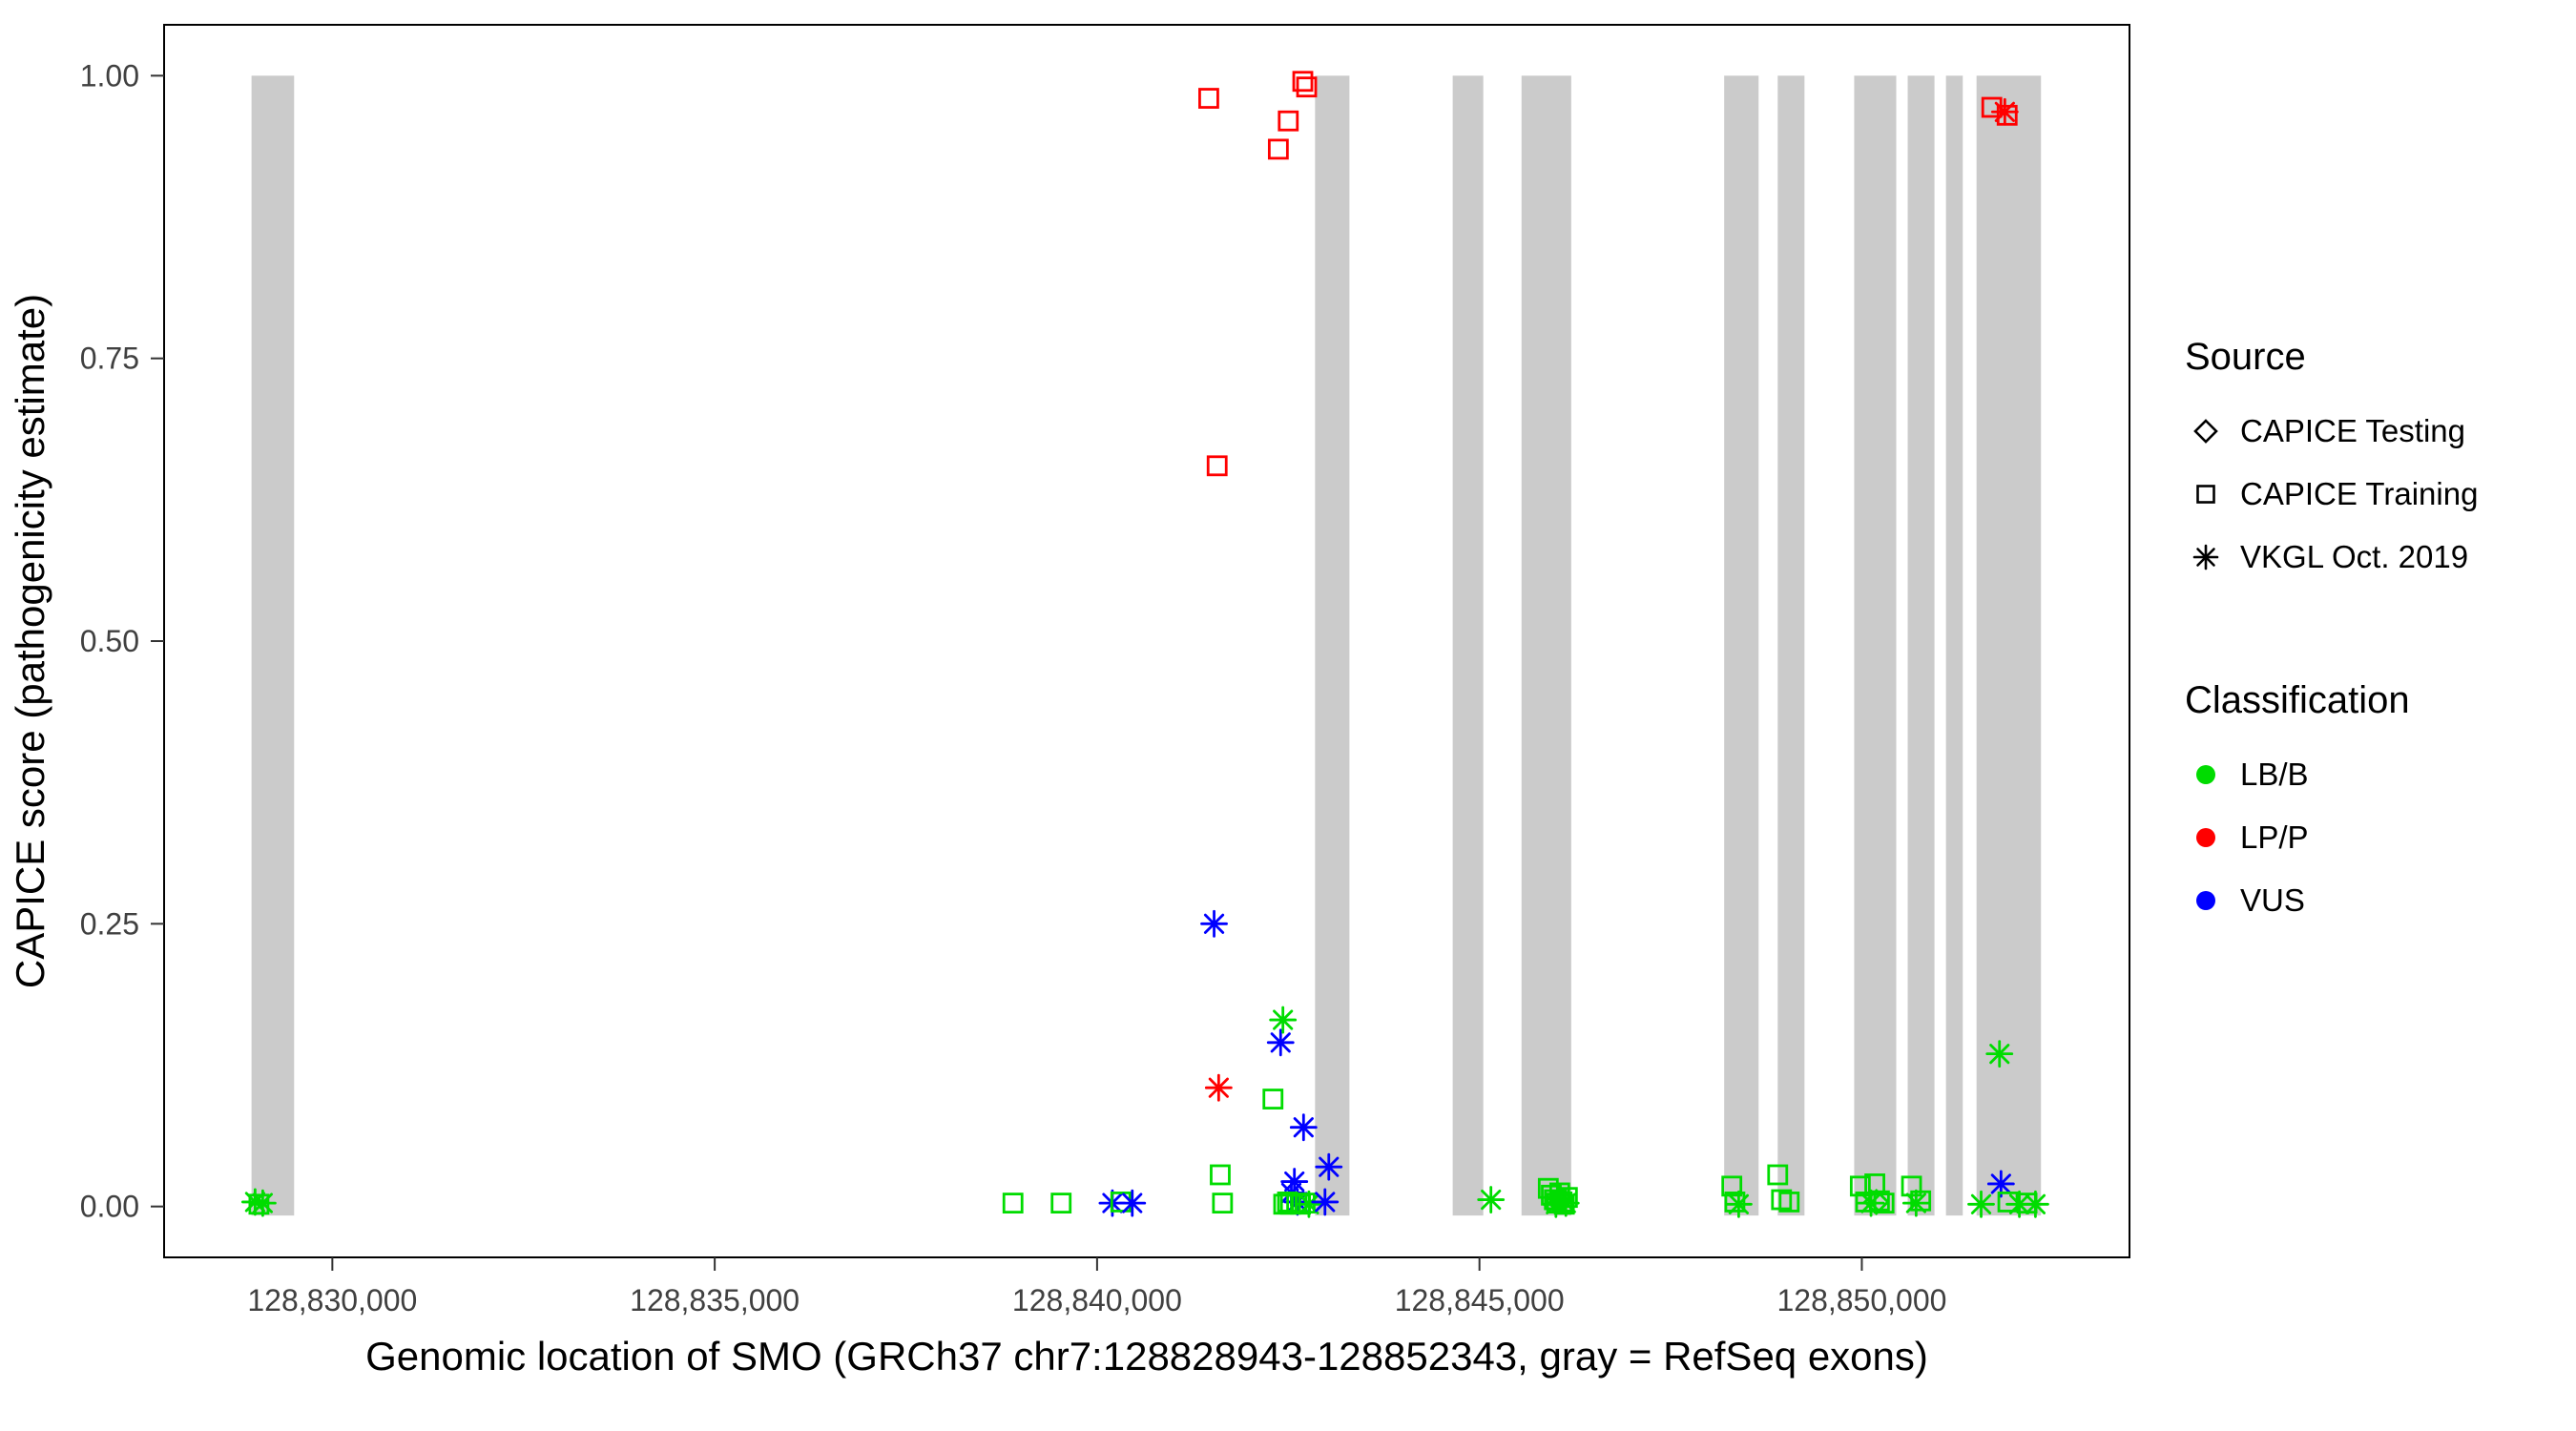  I want to click on legend-label: CAPICE Testing, so click(2352, 430).